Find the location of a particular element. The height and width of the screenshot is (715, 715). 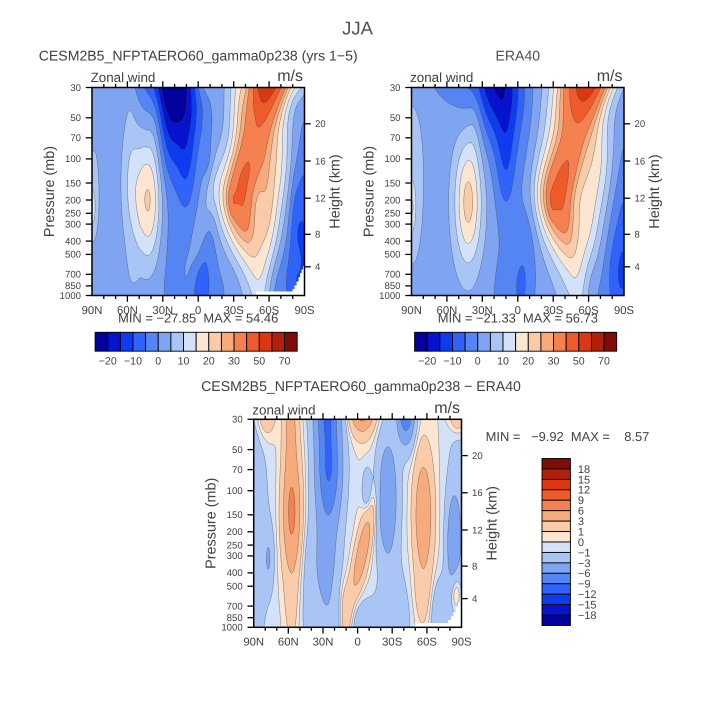

svg-text: 90N is located at coordinates (253, 643).